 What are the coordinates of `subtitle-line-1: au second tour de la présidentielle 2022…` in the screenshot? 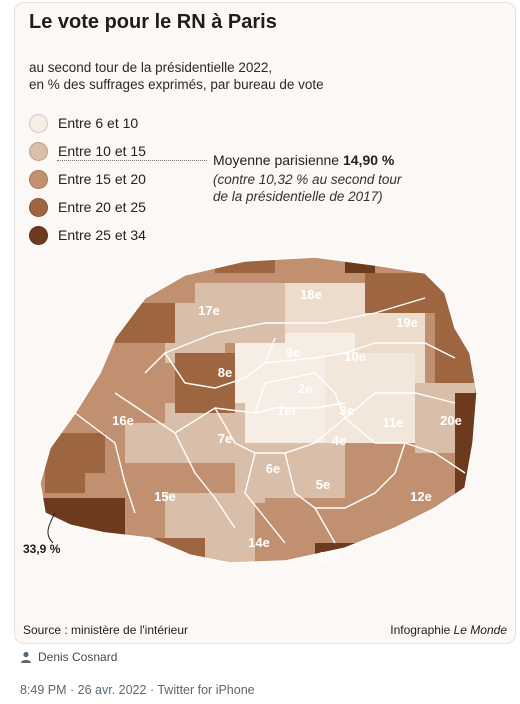 It's located at (151, 67).